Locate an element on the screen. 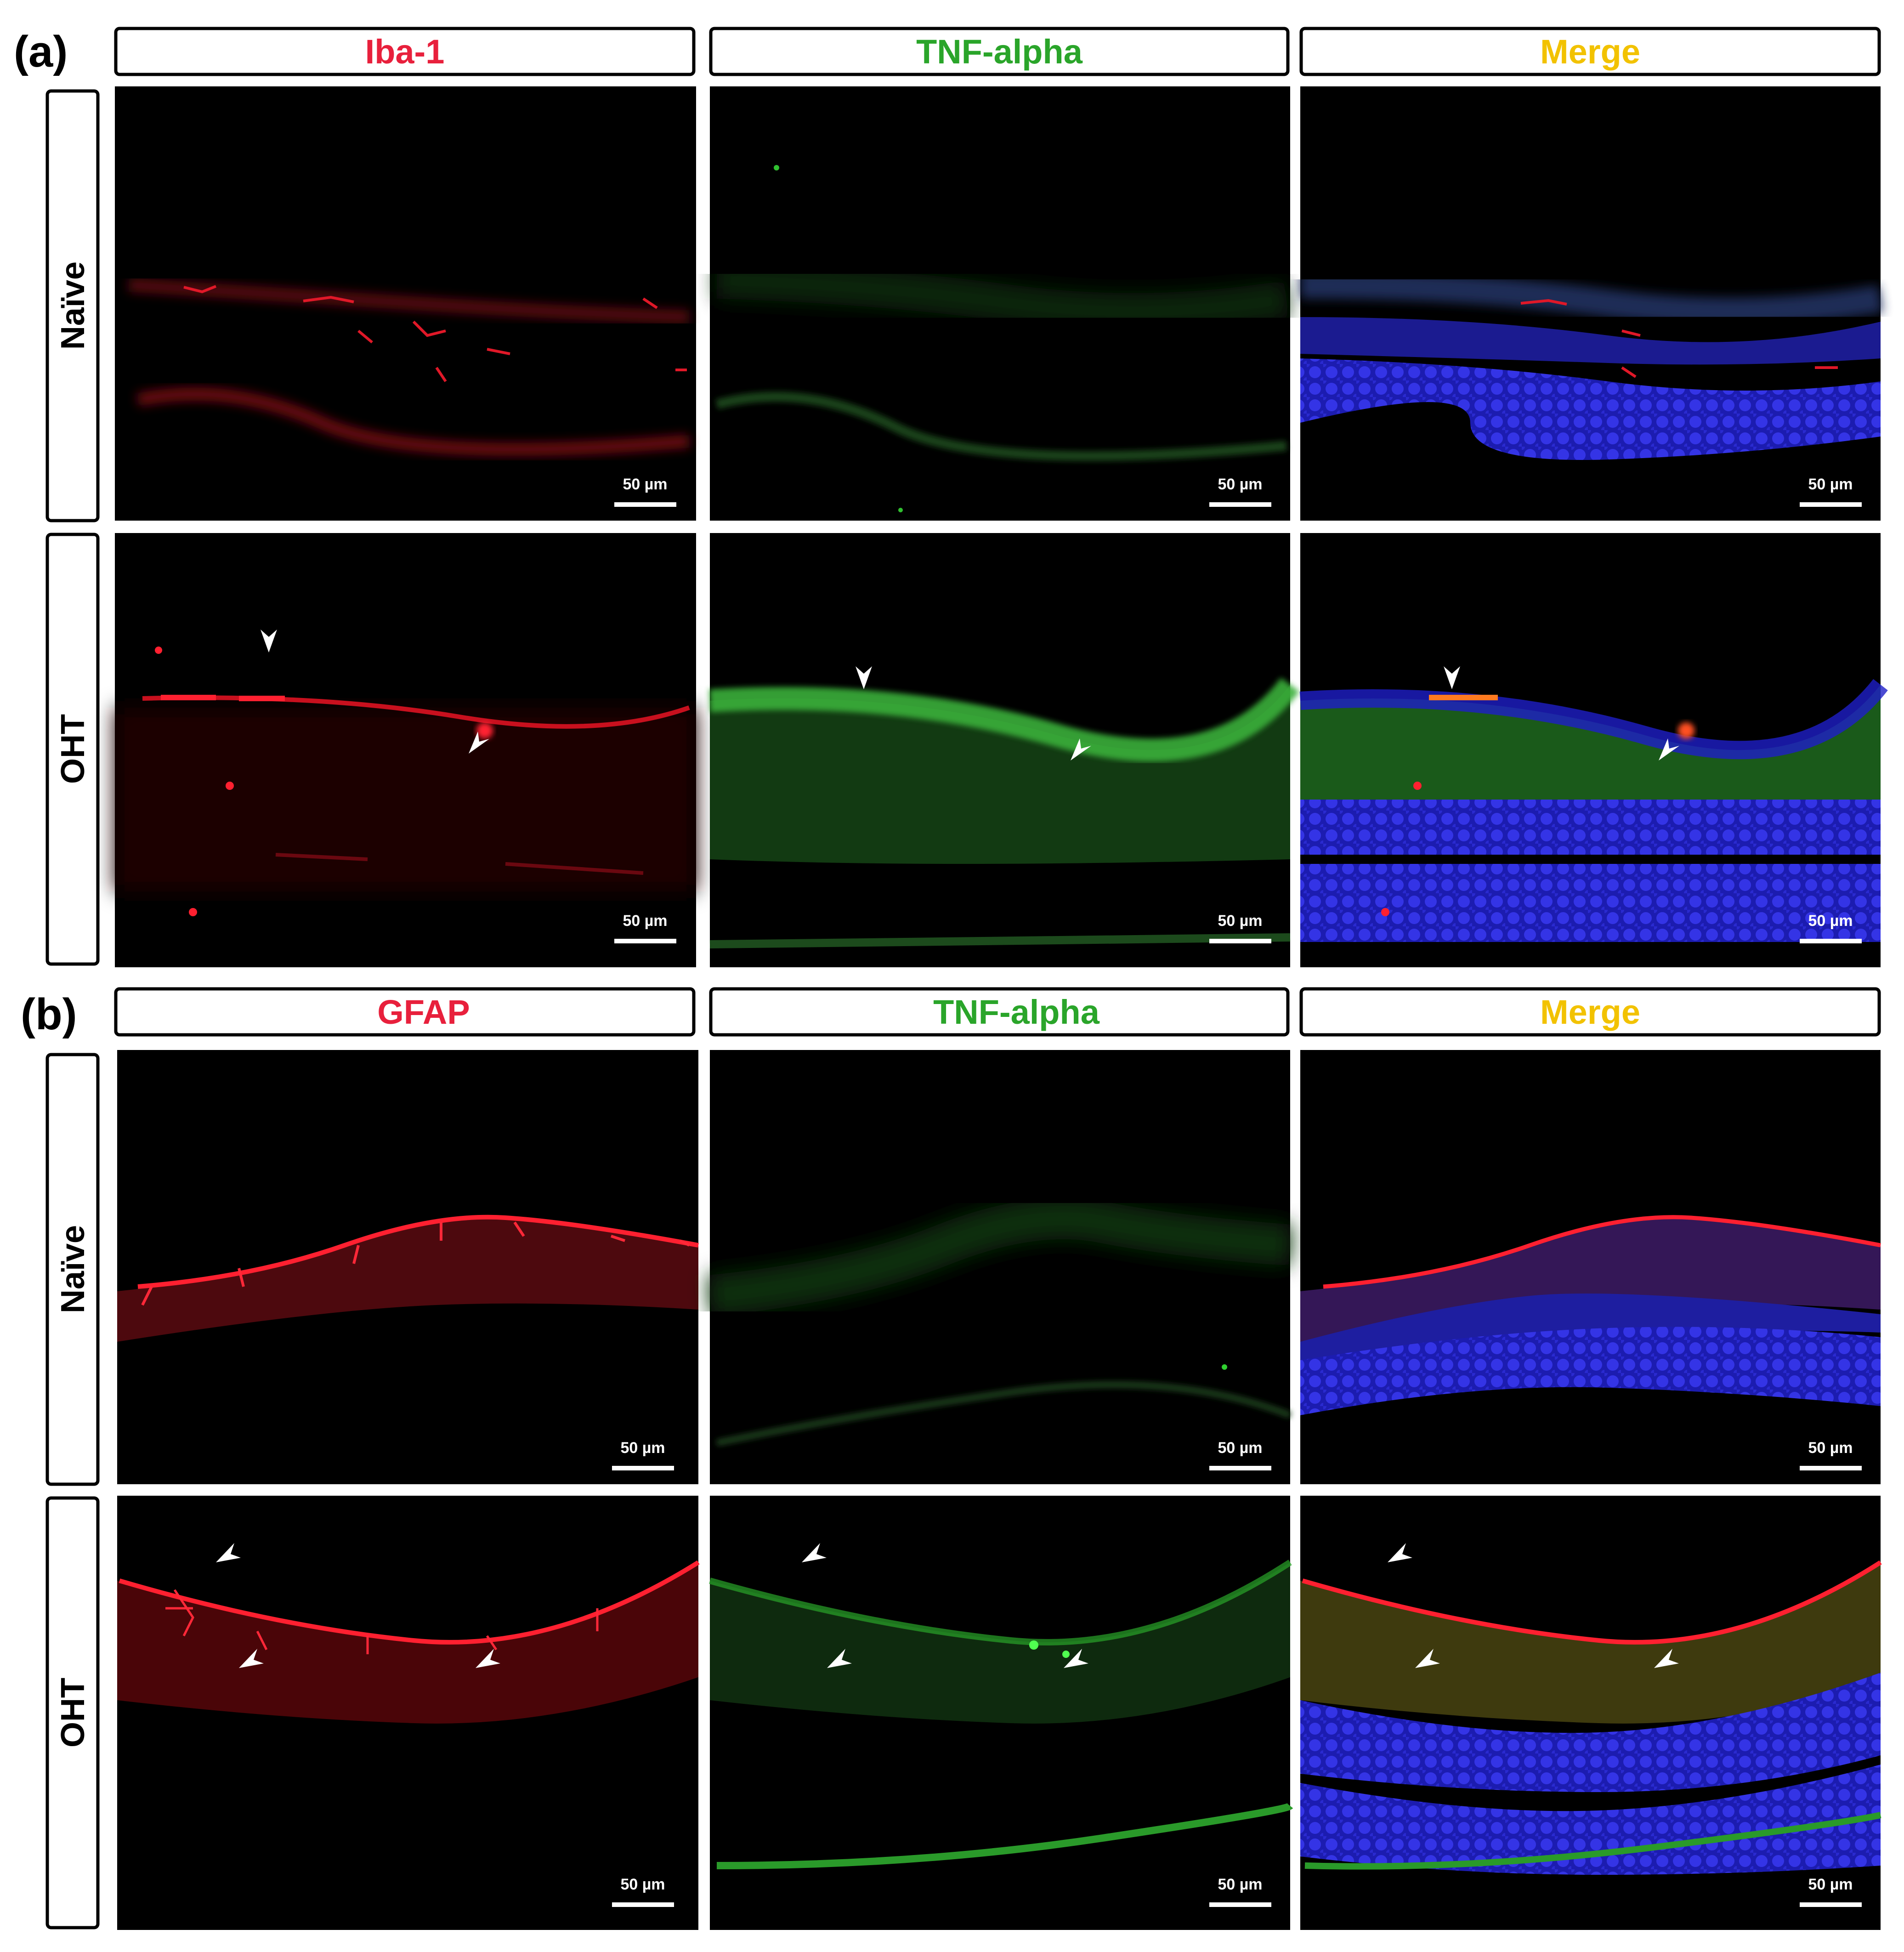  panel-b-row-label-naive: Naïve is located at coordinates (72, 1270).